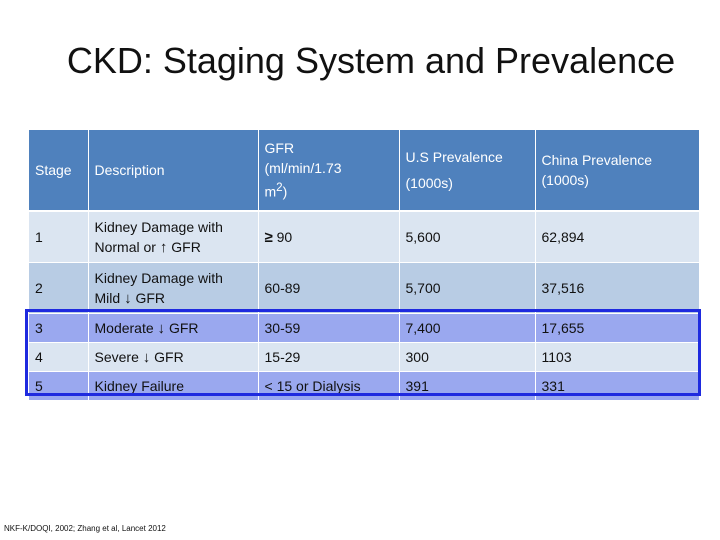 This screenshot has height=540, width=720. I want to click on cell-stage: 3, so click(59, 328).